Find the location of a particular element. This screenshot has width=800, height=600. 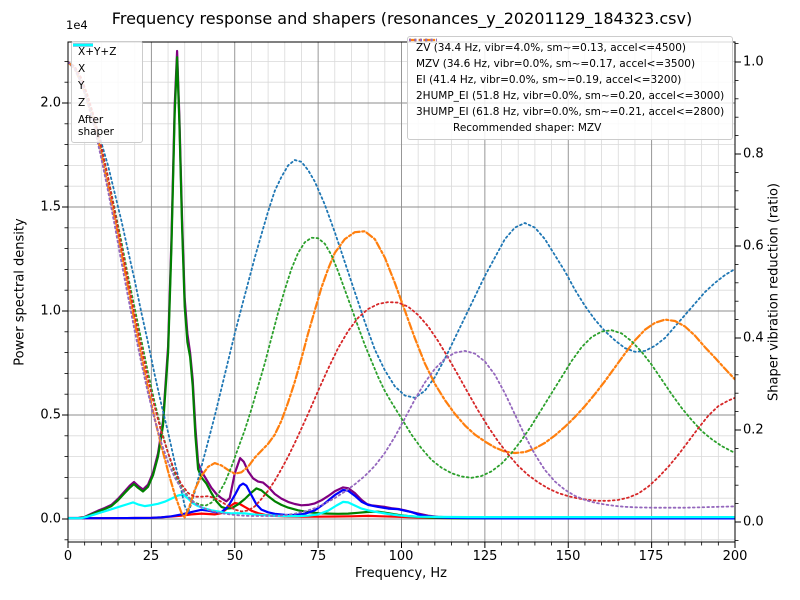

psd-z-curve is located at coordinates (401, 501).